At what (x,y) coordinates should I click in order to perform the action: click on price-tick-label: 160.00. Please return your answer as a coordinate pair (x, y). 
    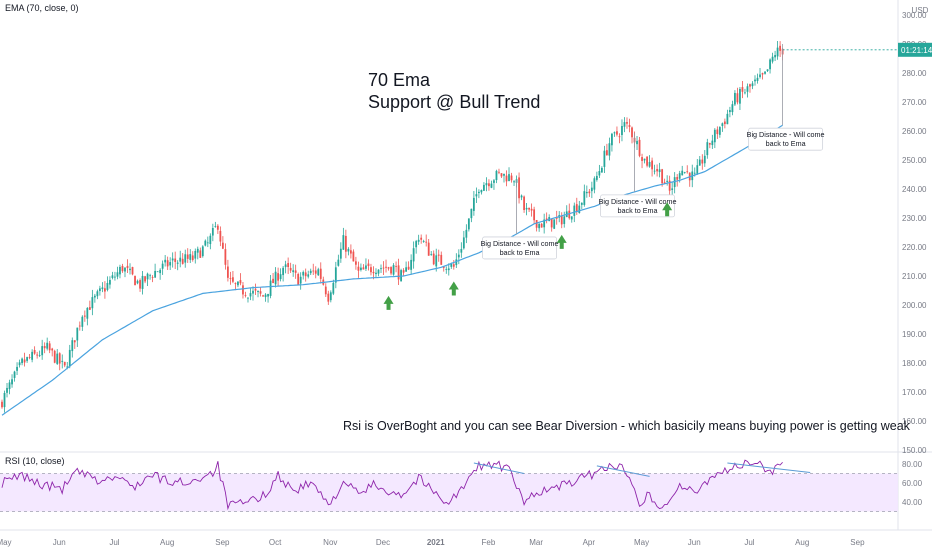
    Looking at the image, I should click on (914, 421).